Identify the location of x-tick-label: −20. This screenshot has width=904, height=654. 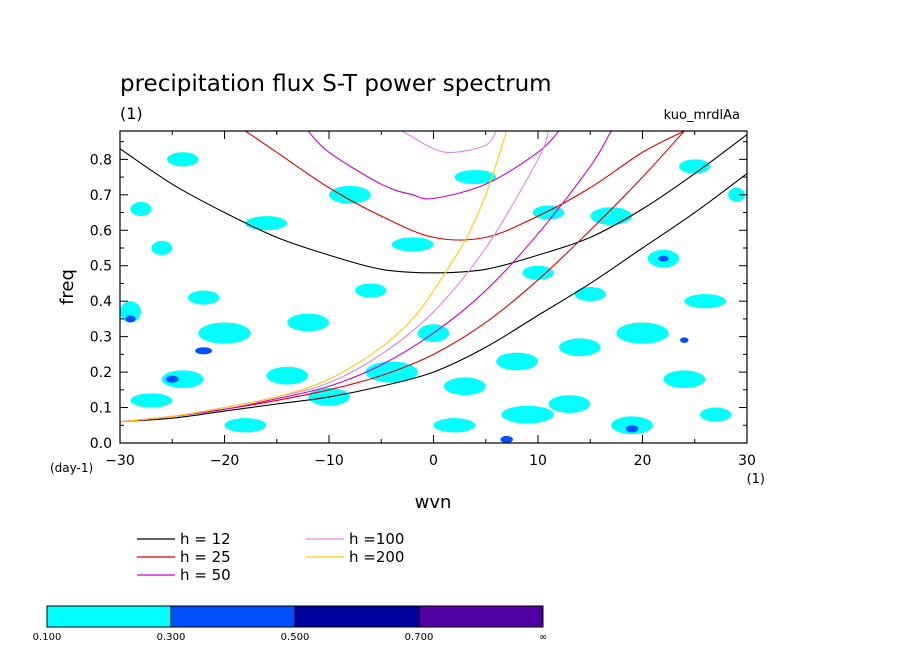
(225, 461).